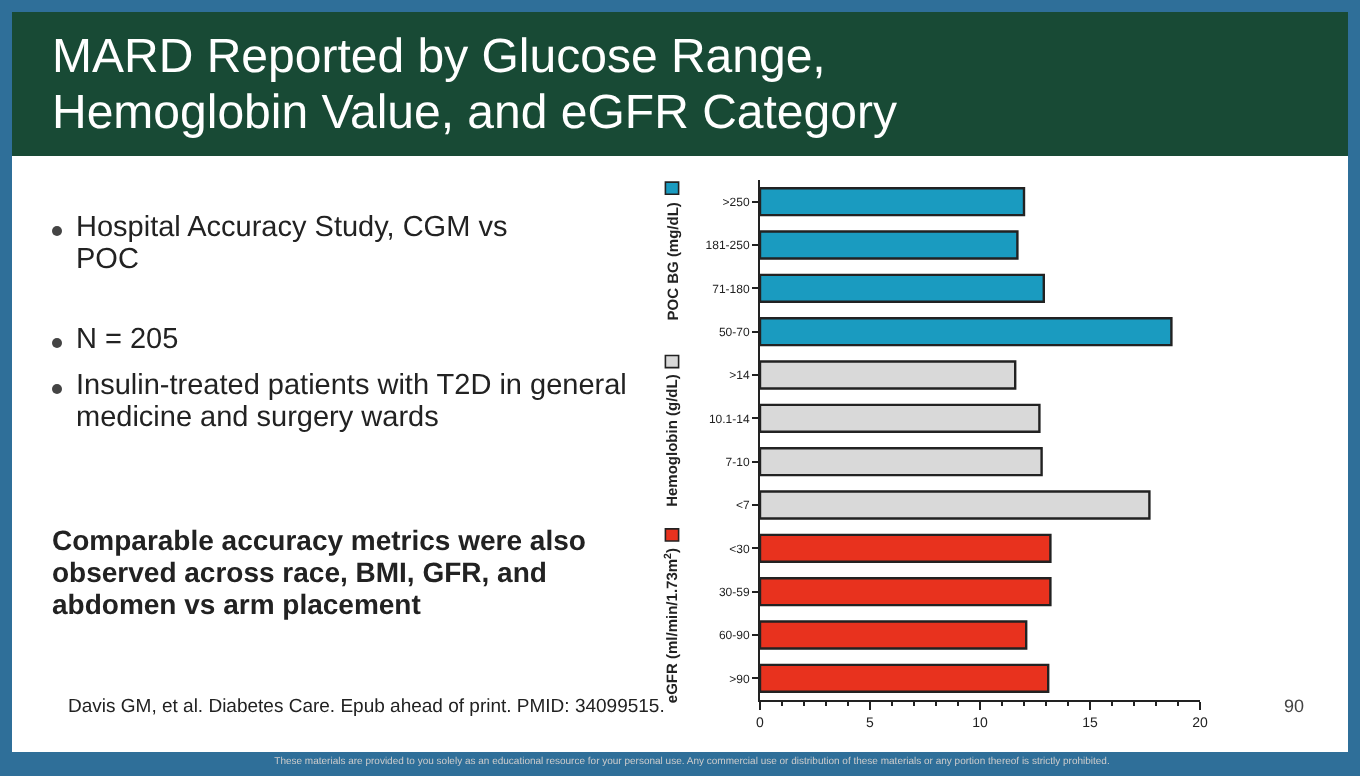 The width and height of the screenshot is (1360, 776). What do you see at coordinates (1295, 706) in the screenshot?
I see `text: 90` at bounding box center [1295, 706].